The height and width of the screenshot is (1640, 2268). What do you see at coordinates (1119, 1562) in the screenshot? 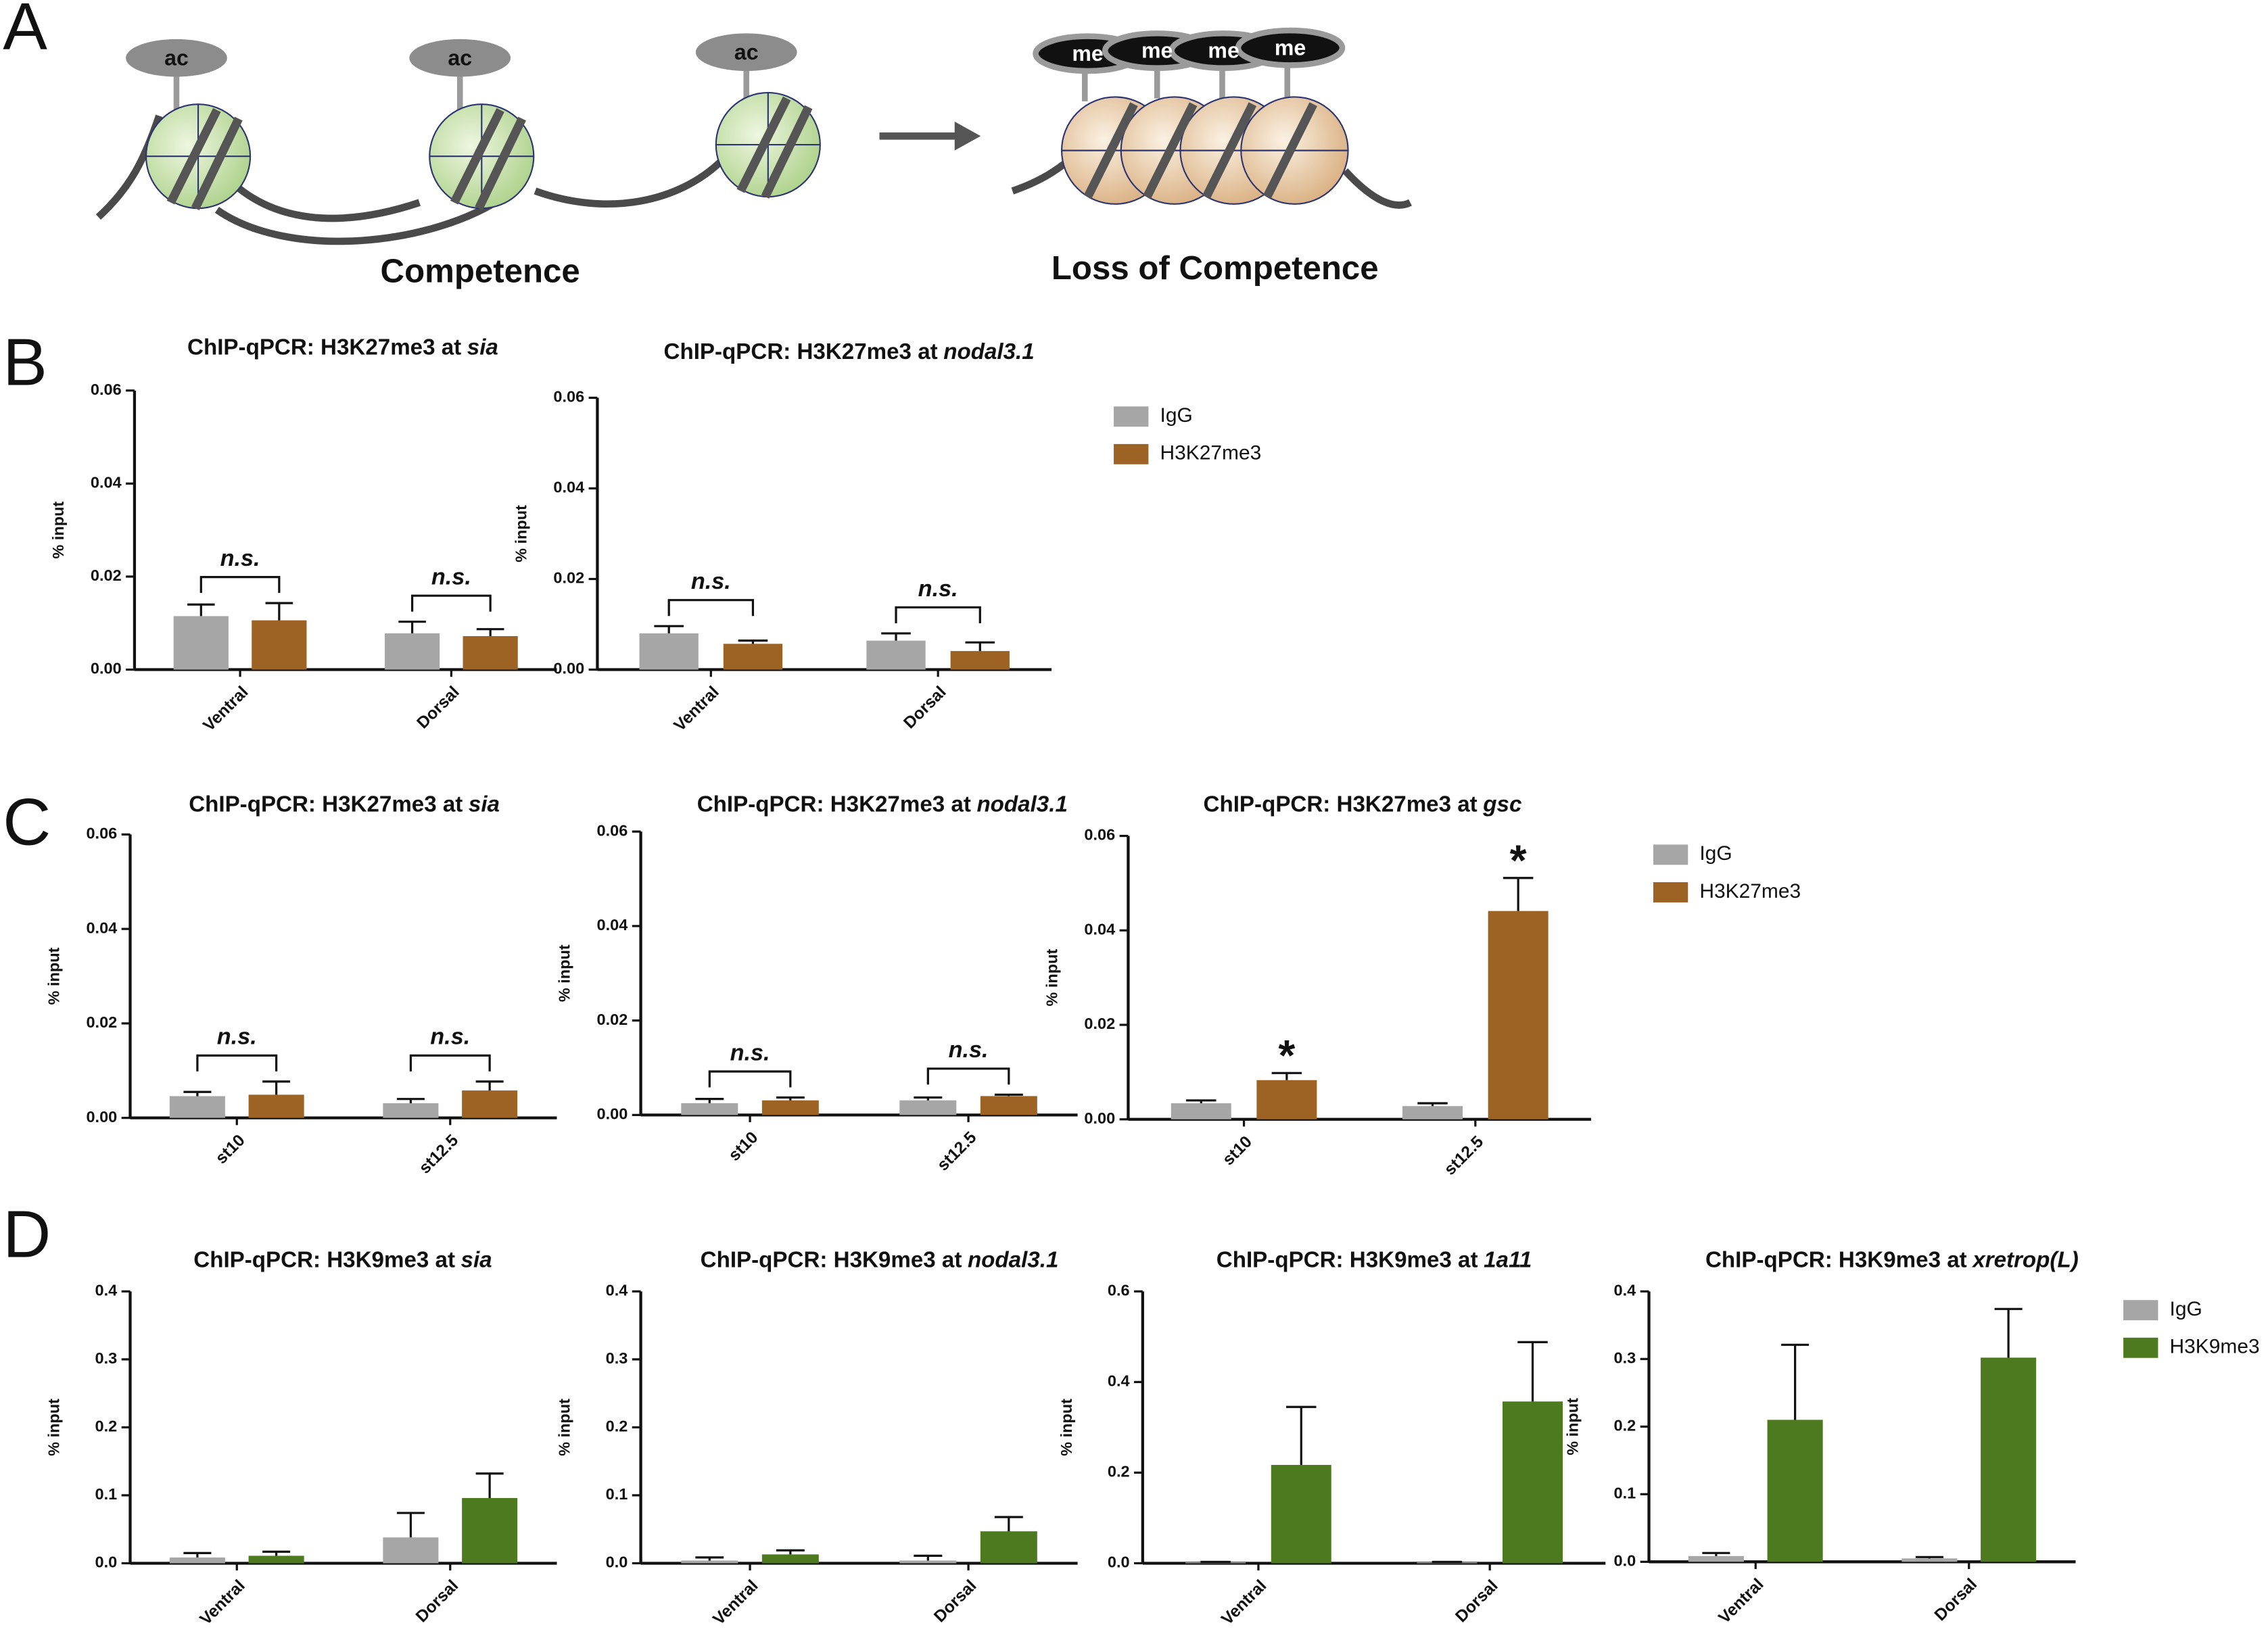
I see `y-tick-label: 0.0` at bounding box center [1119, 1562].